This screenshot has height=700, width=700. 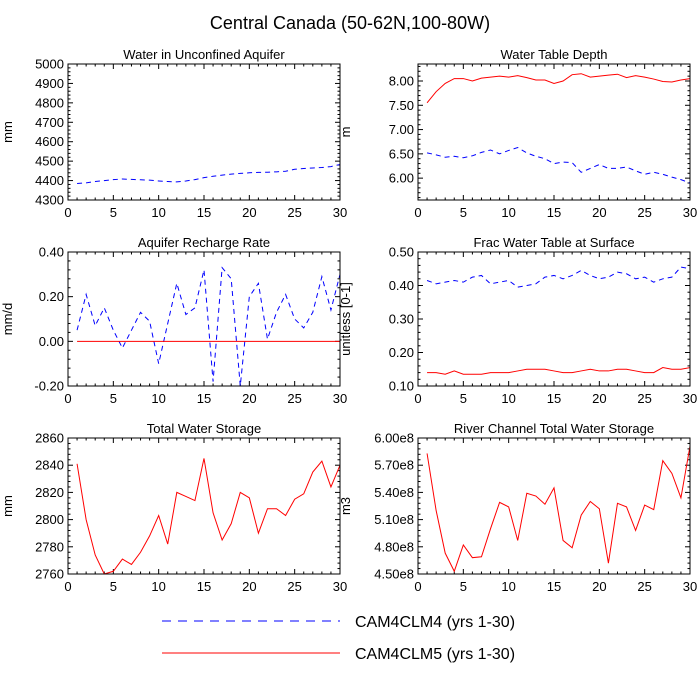 I want to click on y-tick-label: 4700, so click(x=49, y=122).